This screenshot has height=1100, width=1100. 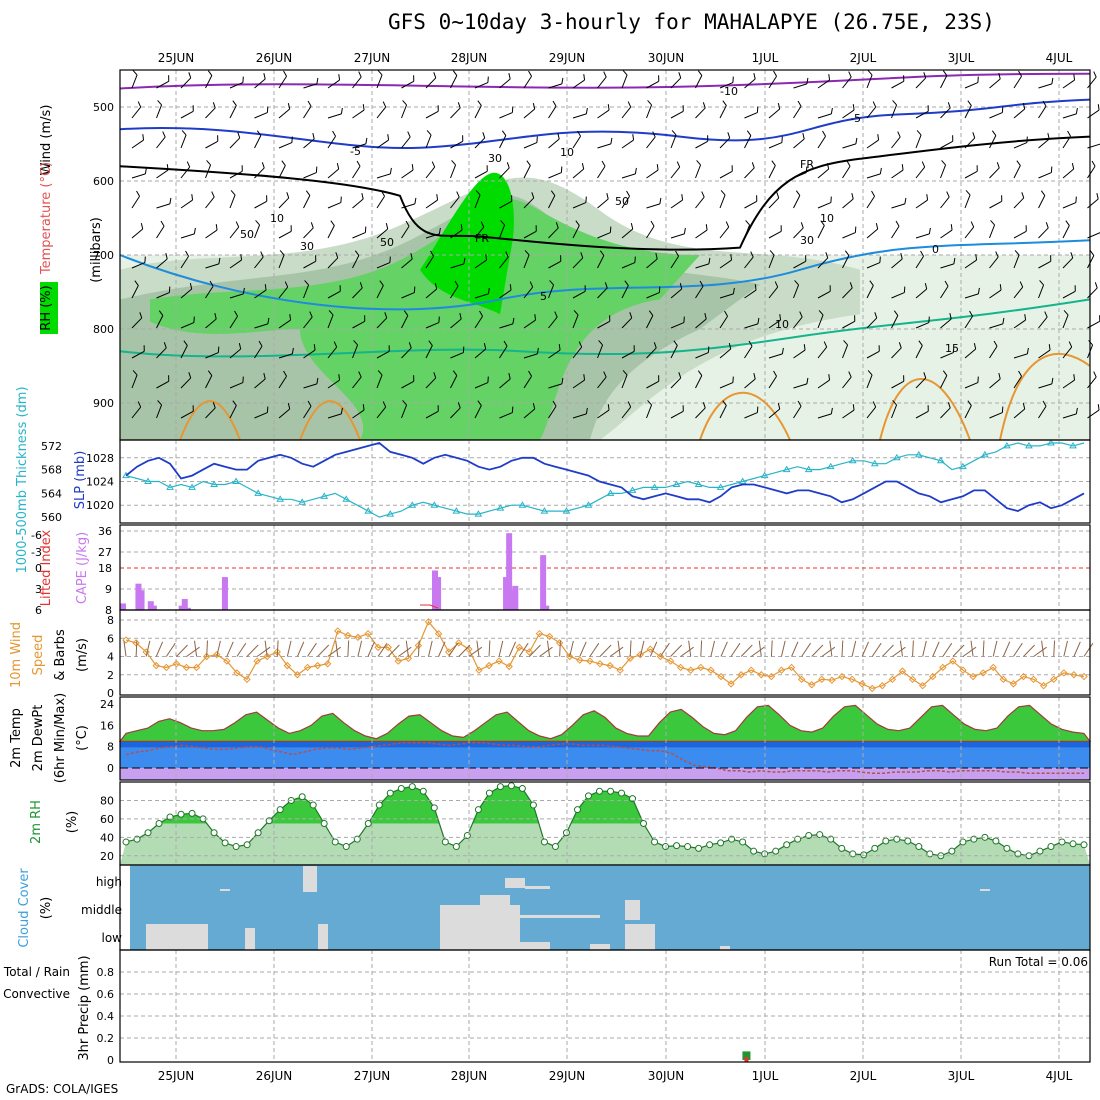 I want to click on top-date-label: 30JUN, so click(x=666, y=58).